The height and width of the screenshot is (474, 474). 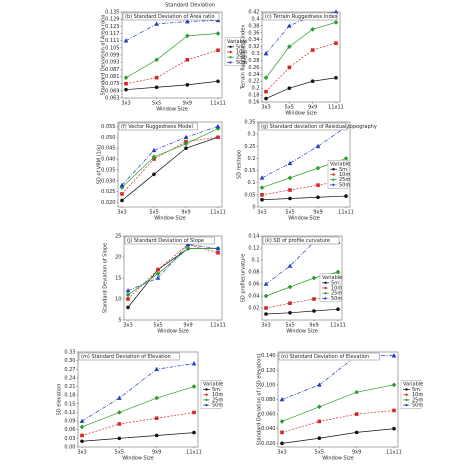 What do you see at coordinates (112, 77) in the screenshot?
I see `y-tick-label: 0.081` at bounding box center [112, 77].